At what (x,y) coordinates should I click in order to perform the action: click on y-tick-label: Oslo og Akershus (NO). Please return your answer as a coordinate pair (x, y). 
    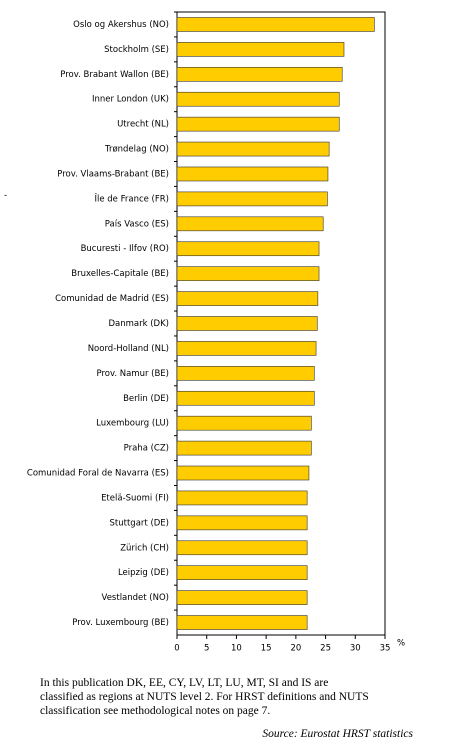
    Looking at the image, I should click on (121, 25).